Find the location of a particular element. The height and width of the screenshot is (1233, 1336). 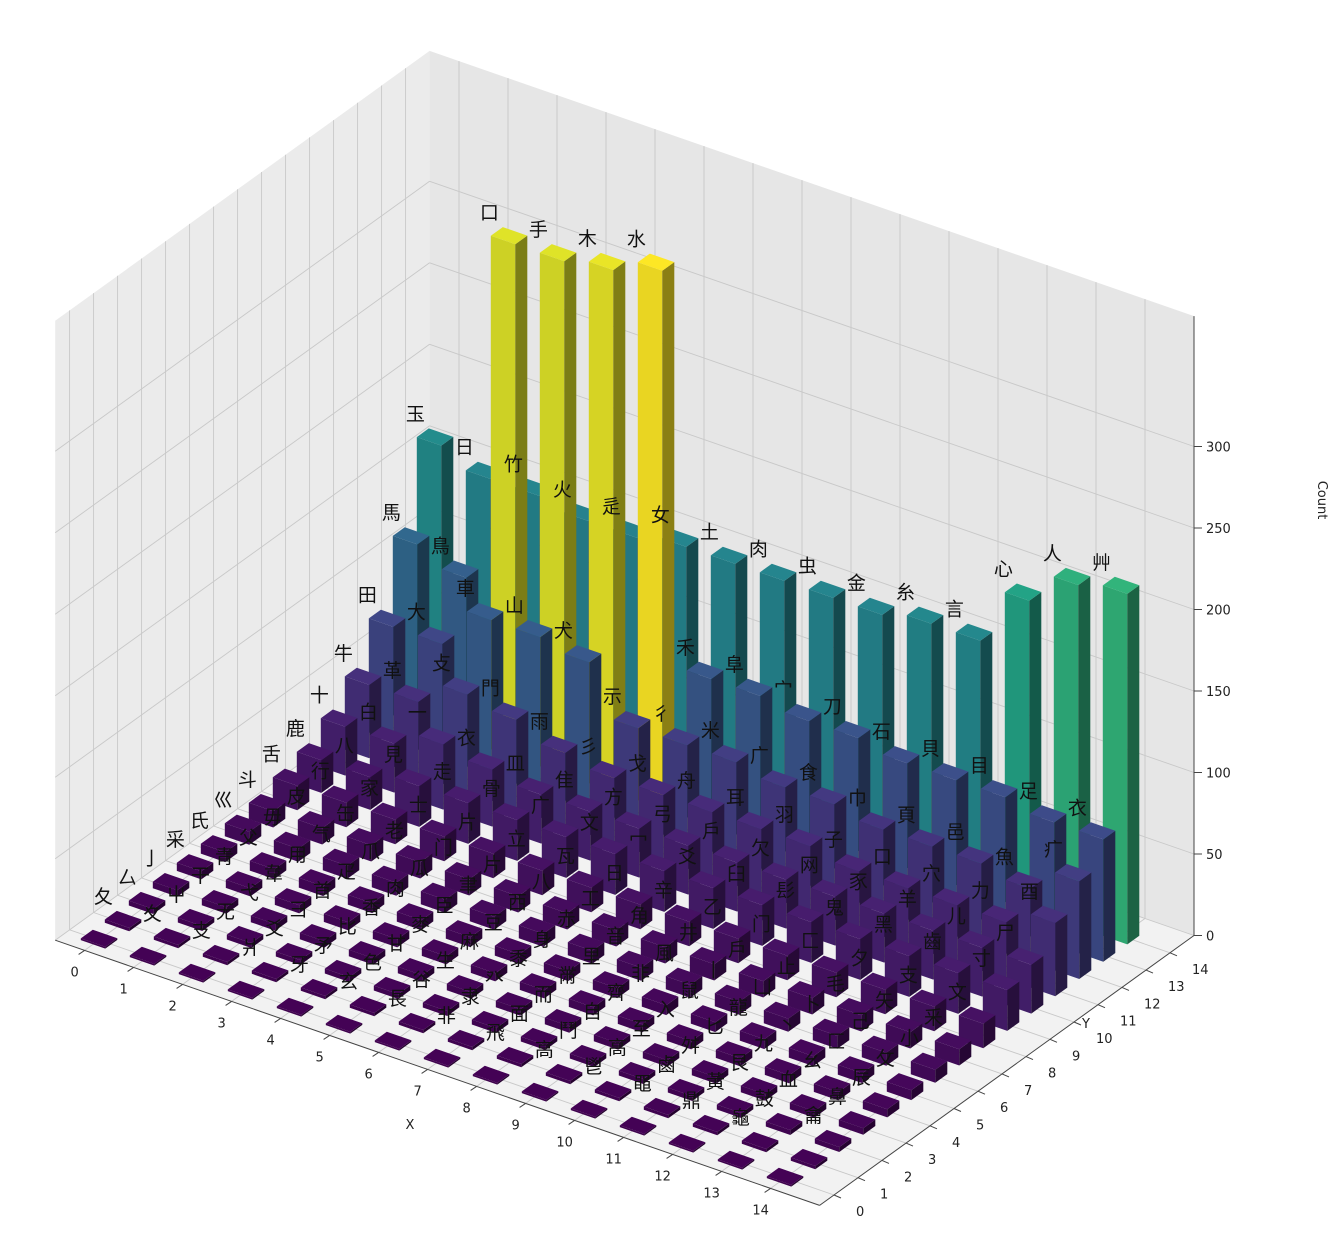

bar-label: 赤 is located at coordinates (566, 920).